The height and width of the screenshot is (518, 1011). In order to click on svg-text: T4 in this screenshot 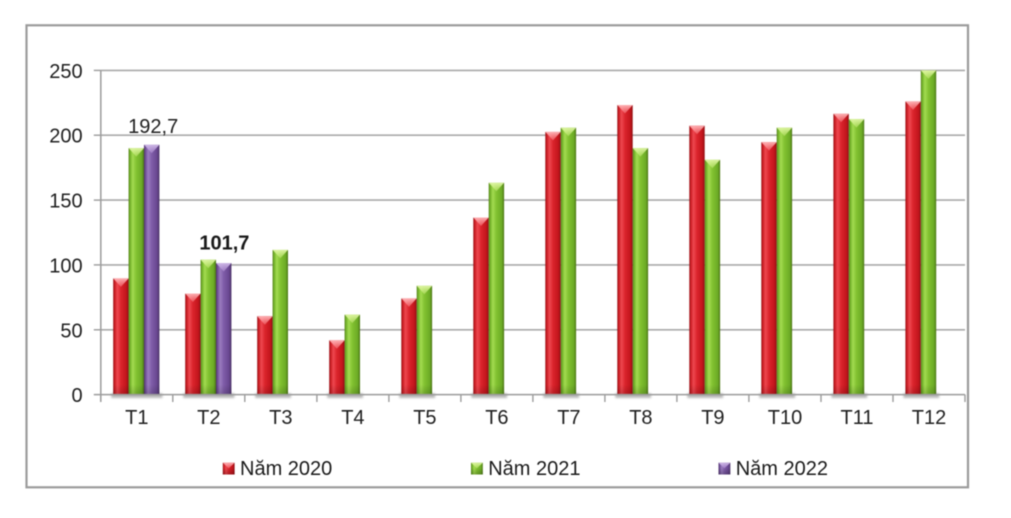, I will do `click(352, 418)`.